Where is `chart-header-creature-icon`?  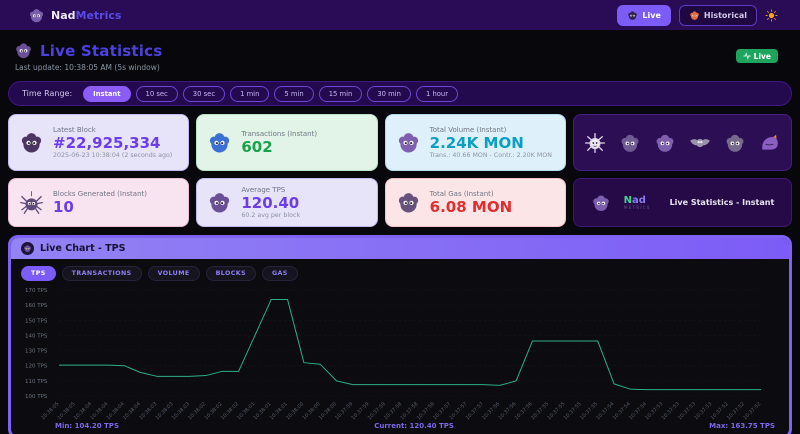 chart-header-creature-icon is located at coordinates (27, 248).